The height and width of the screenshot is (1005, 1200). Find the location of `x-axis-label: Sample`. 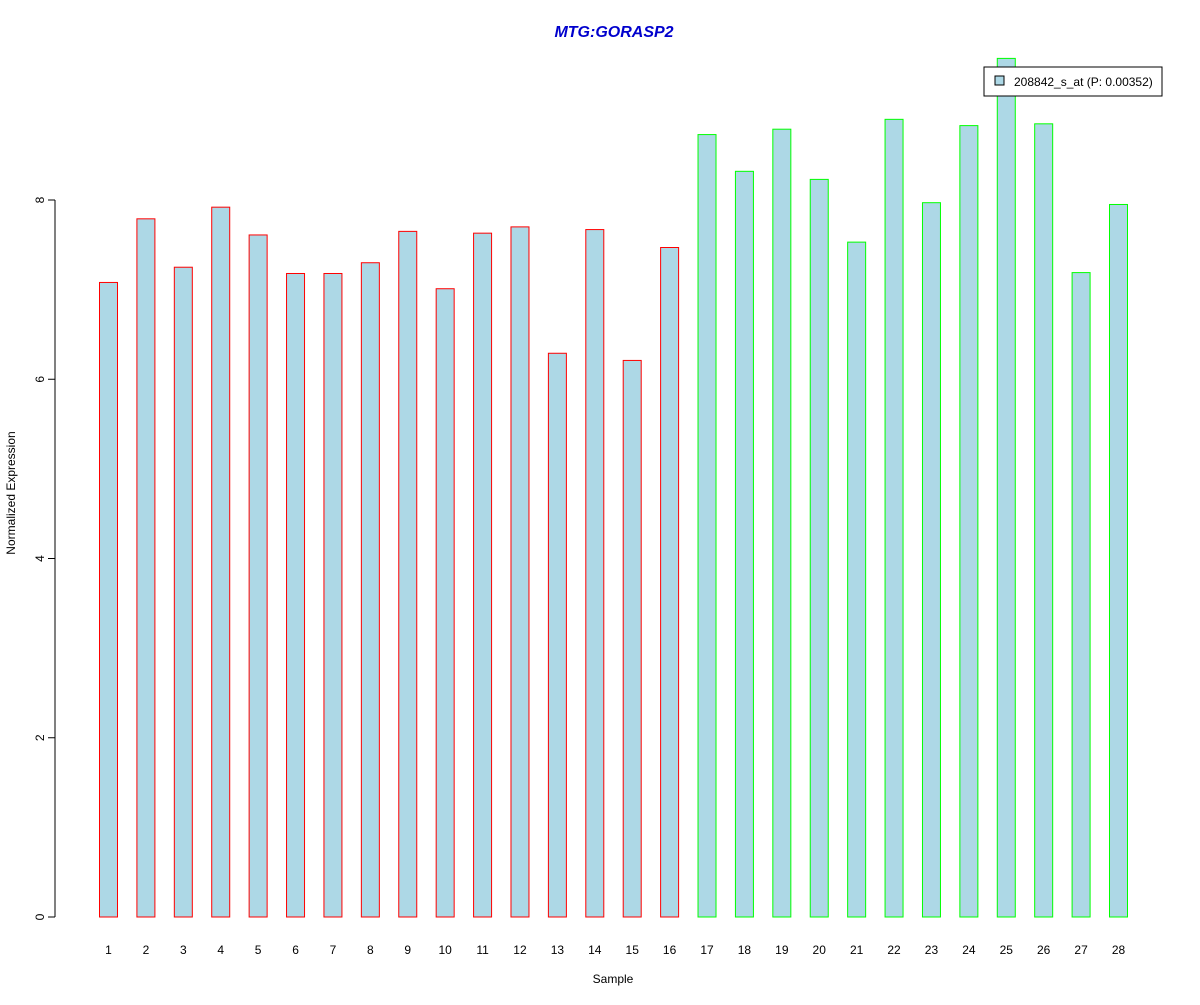

x-axis-label: Sample is located at coordinates (613, 979).